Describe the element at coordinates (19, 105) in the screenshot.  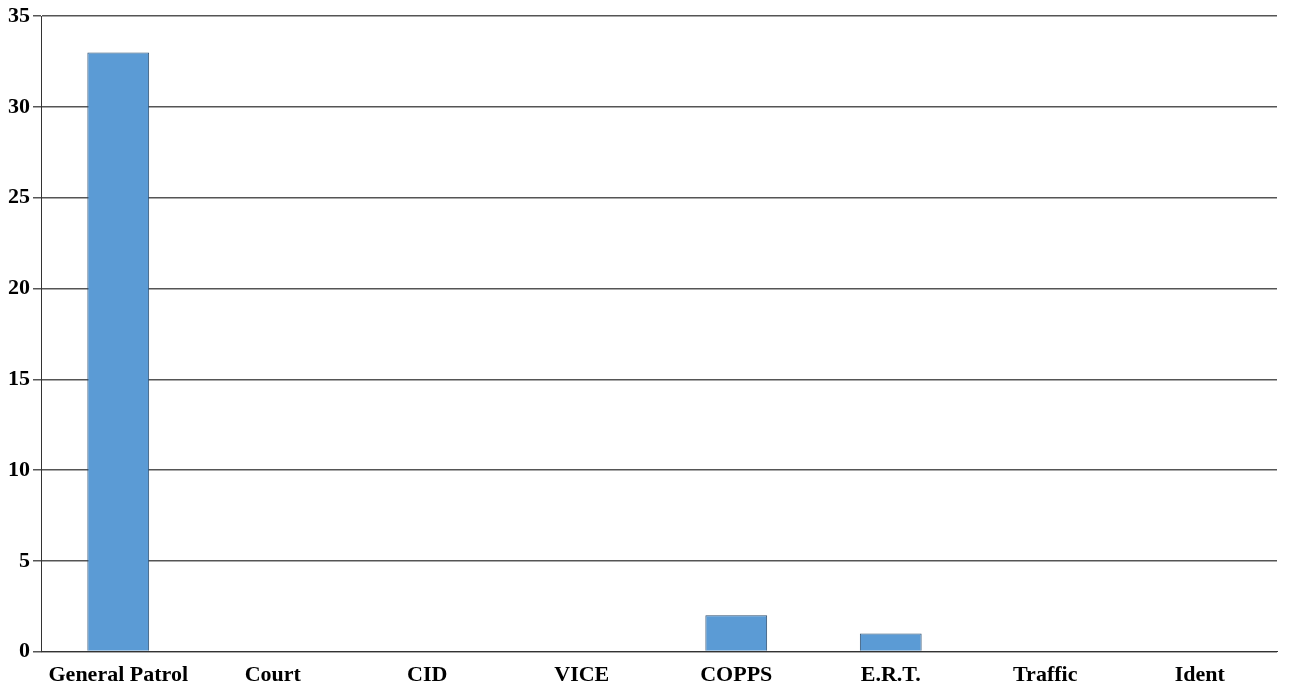
I see `y-tick-label: 30` at that location.